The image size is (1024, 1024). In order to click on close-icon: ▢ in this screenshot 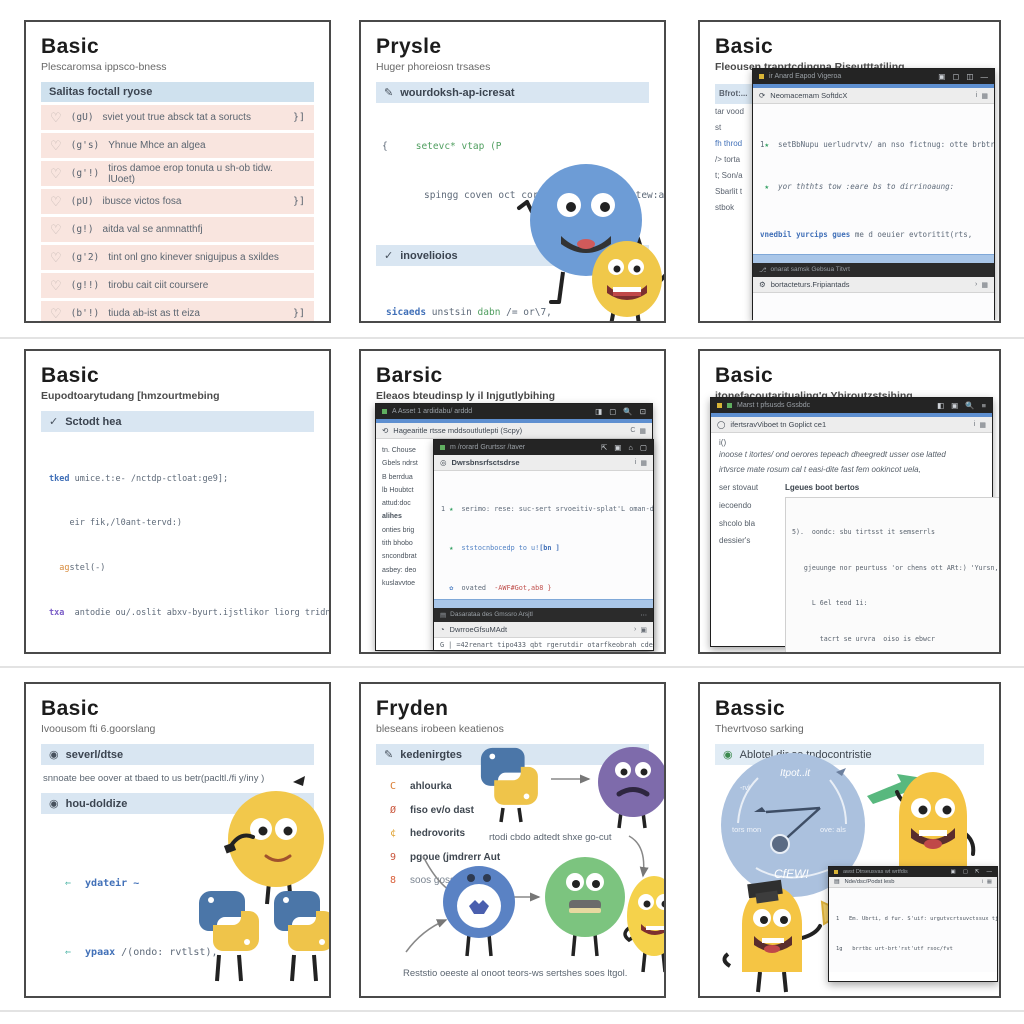, I will do `click(643, 447)`.